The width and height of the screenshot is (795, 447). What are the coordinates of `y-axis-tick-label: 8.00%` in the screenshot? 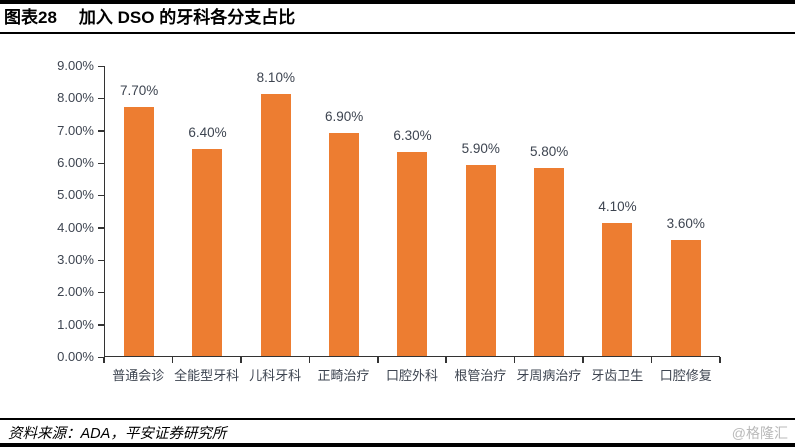 It's located at (75, 98).